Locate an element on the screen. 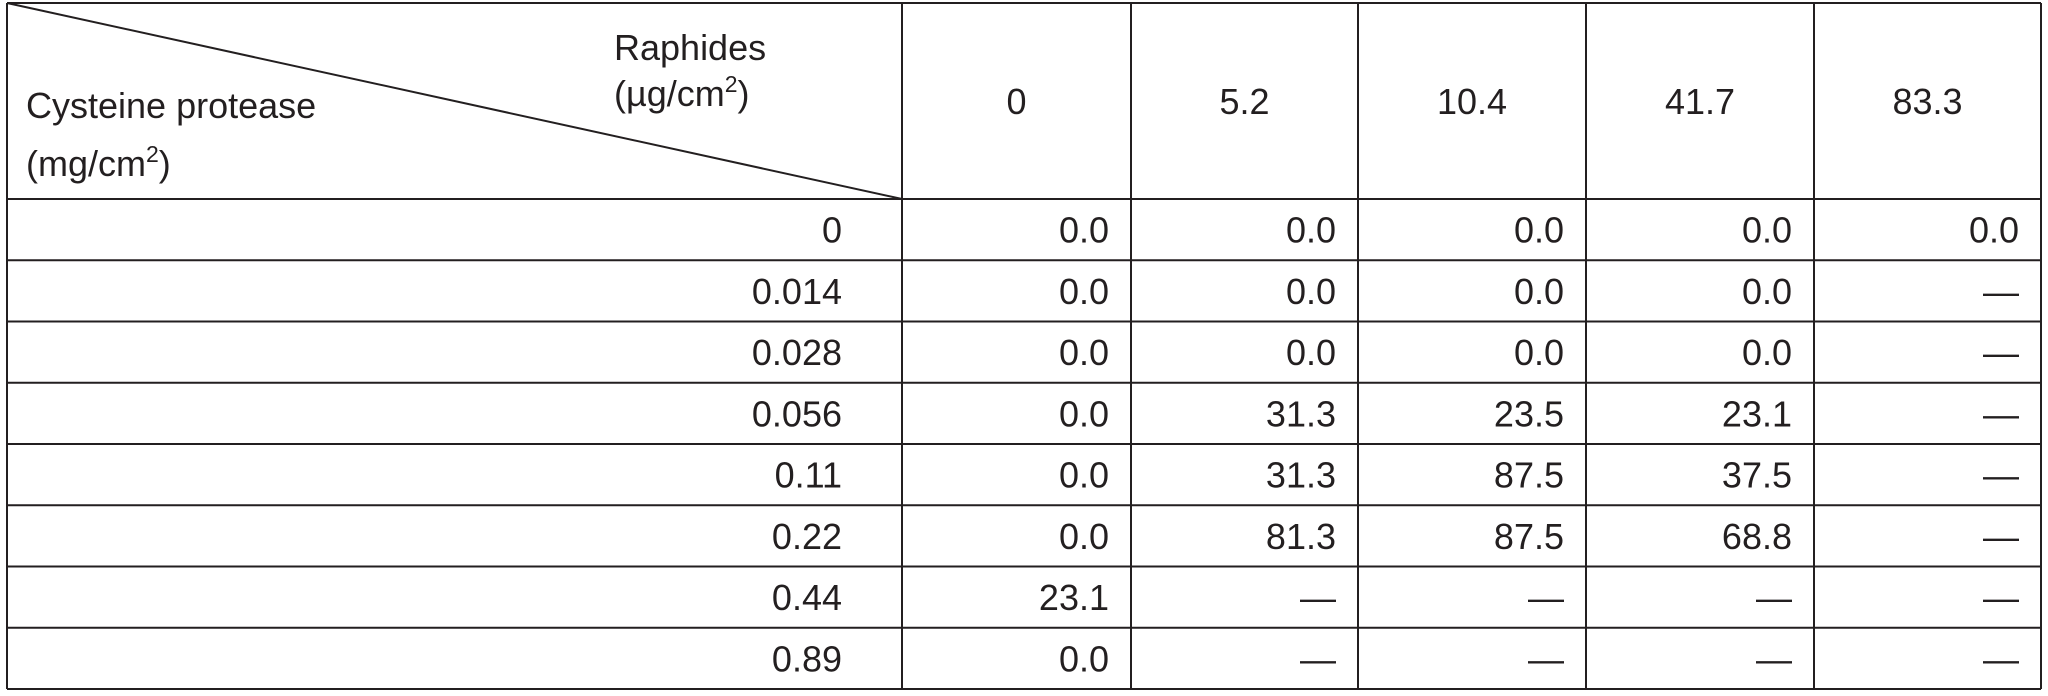  row-label: 0.89 is located at coordinates (807, 658).